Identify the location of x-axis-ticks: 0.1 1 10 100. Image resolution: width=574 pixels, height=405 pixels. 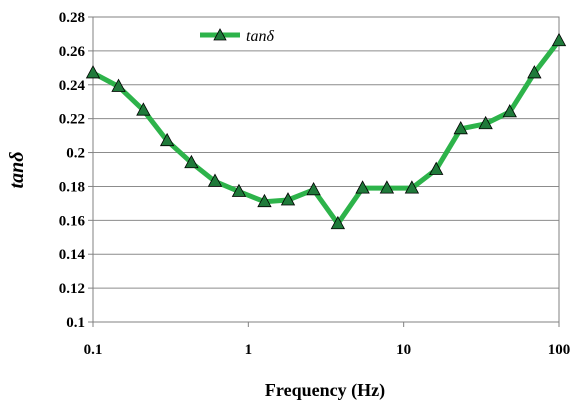
(327, 340).